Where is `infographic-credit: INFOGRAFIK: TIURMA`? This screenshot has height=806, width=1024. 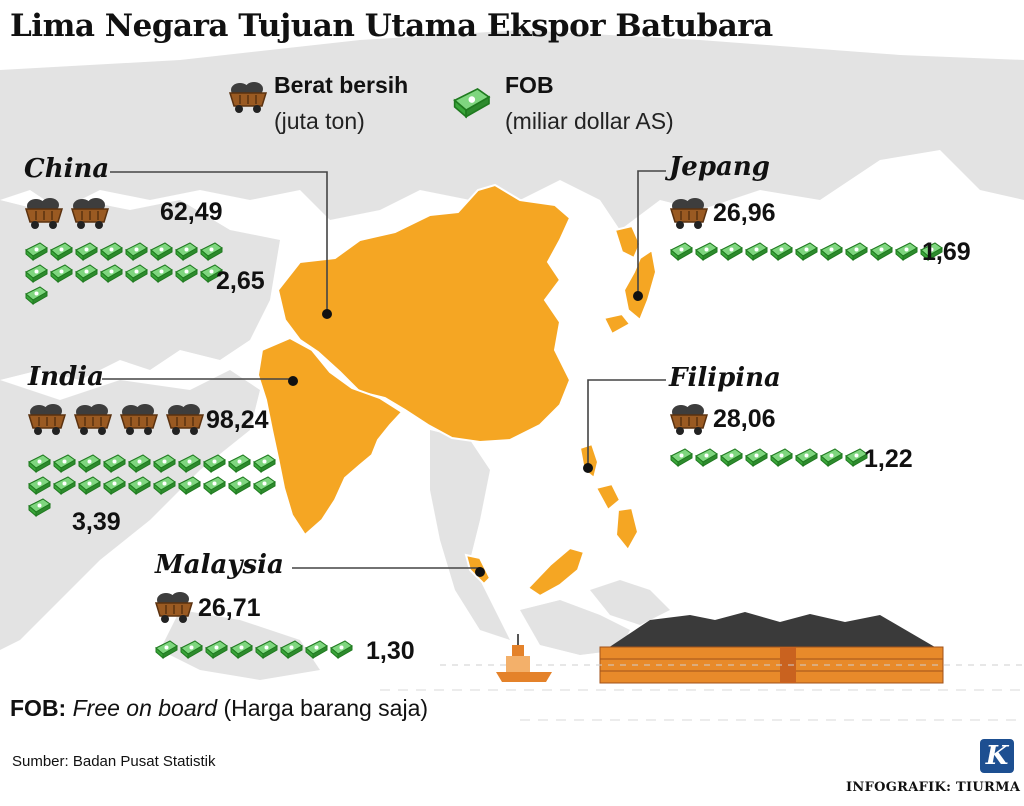
infographic-credit: INFOGRAFIK: TIURMA is located at coordinates (933, 787).